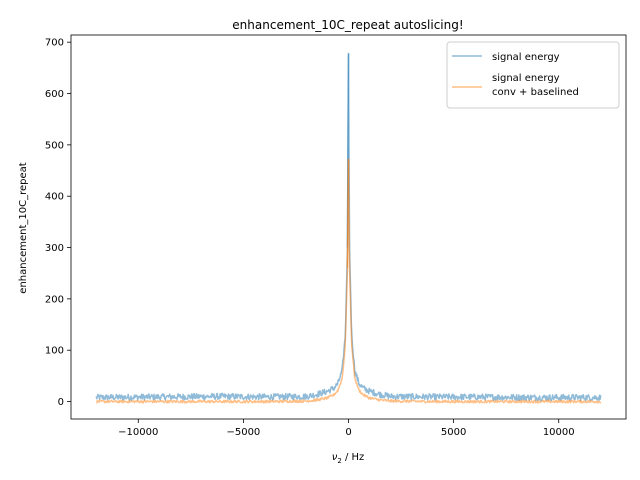  Describe the element at coordinates (535, 92) in the screenshot. I see `legend-label-line: conv + baselined` at that location.